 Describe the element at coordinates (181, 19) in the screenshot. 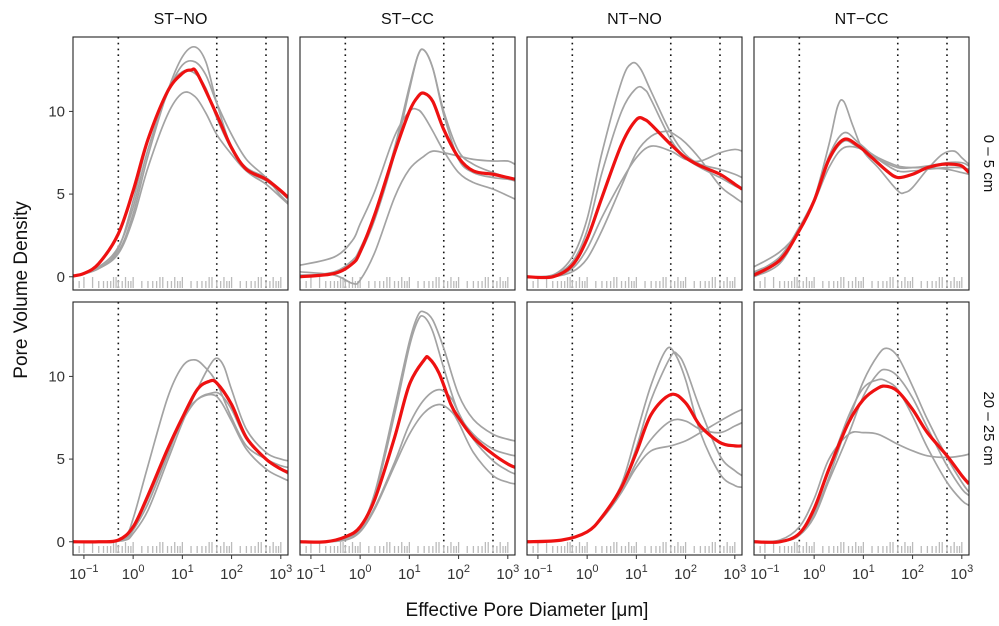

I see `column-strip-title: ST−NO` at that location.